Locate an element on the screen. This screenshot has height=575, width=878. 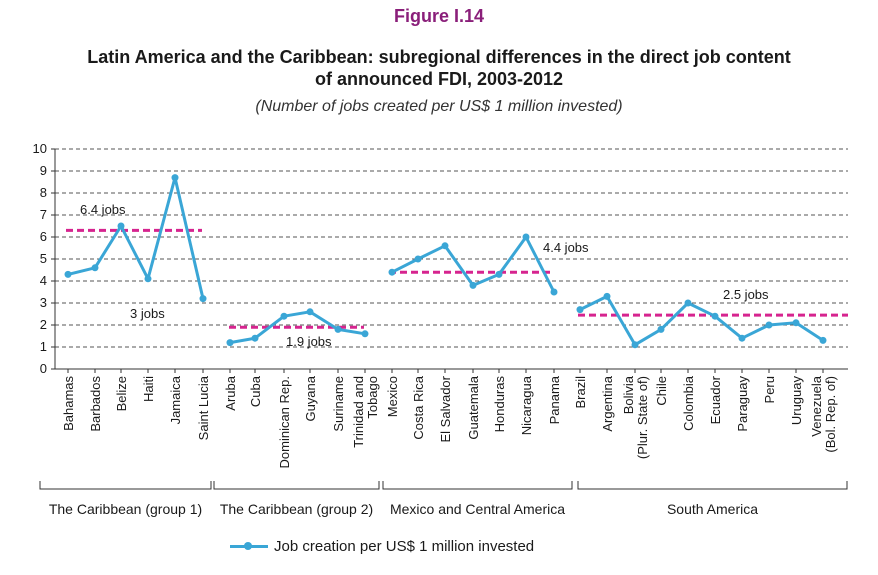
x-tick-label: El Salvador is located at coordinates (445, 408).